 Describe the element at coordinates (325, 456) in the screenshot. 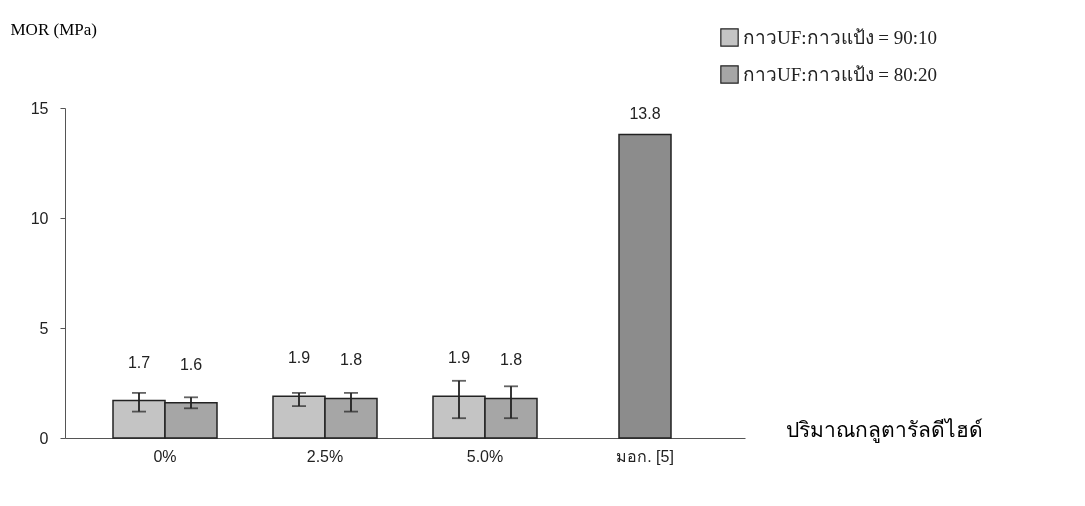

I see `x-tick-label: 2.5%` at that location.